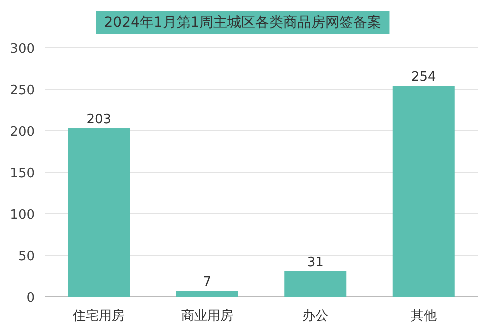  I want to click on y-tick-label: 100, so click(22, 215).